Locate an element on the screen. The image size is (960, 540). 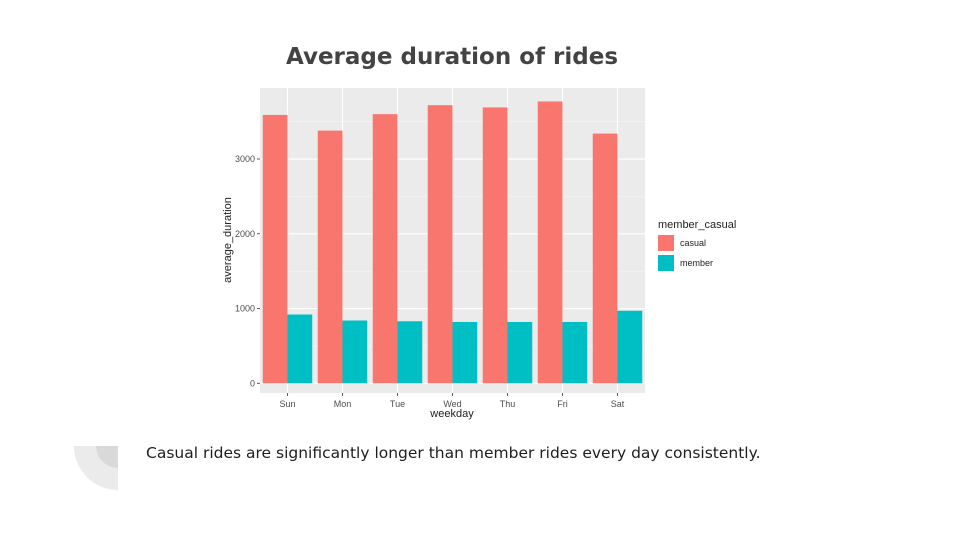
bar-casual-wed is located at coordinates (440, 244).